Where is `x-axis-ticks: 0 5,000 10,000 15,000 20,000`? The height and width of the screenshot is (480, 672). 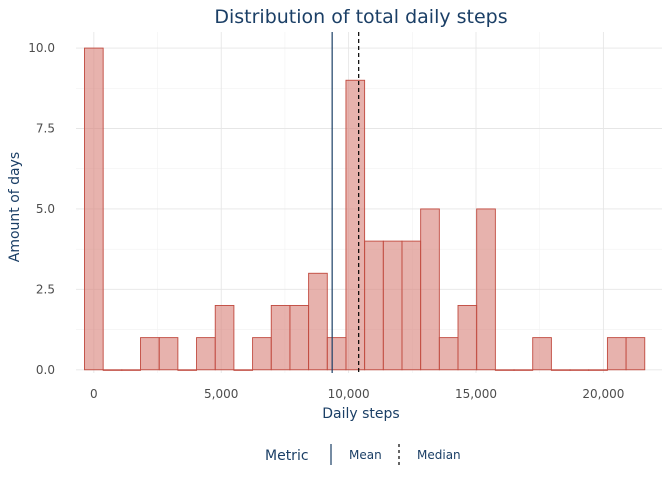 x-axis-ticks: 0 5,000 10,000 15,000 20,000 is located at coordinates (357, 394).